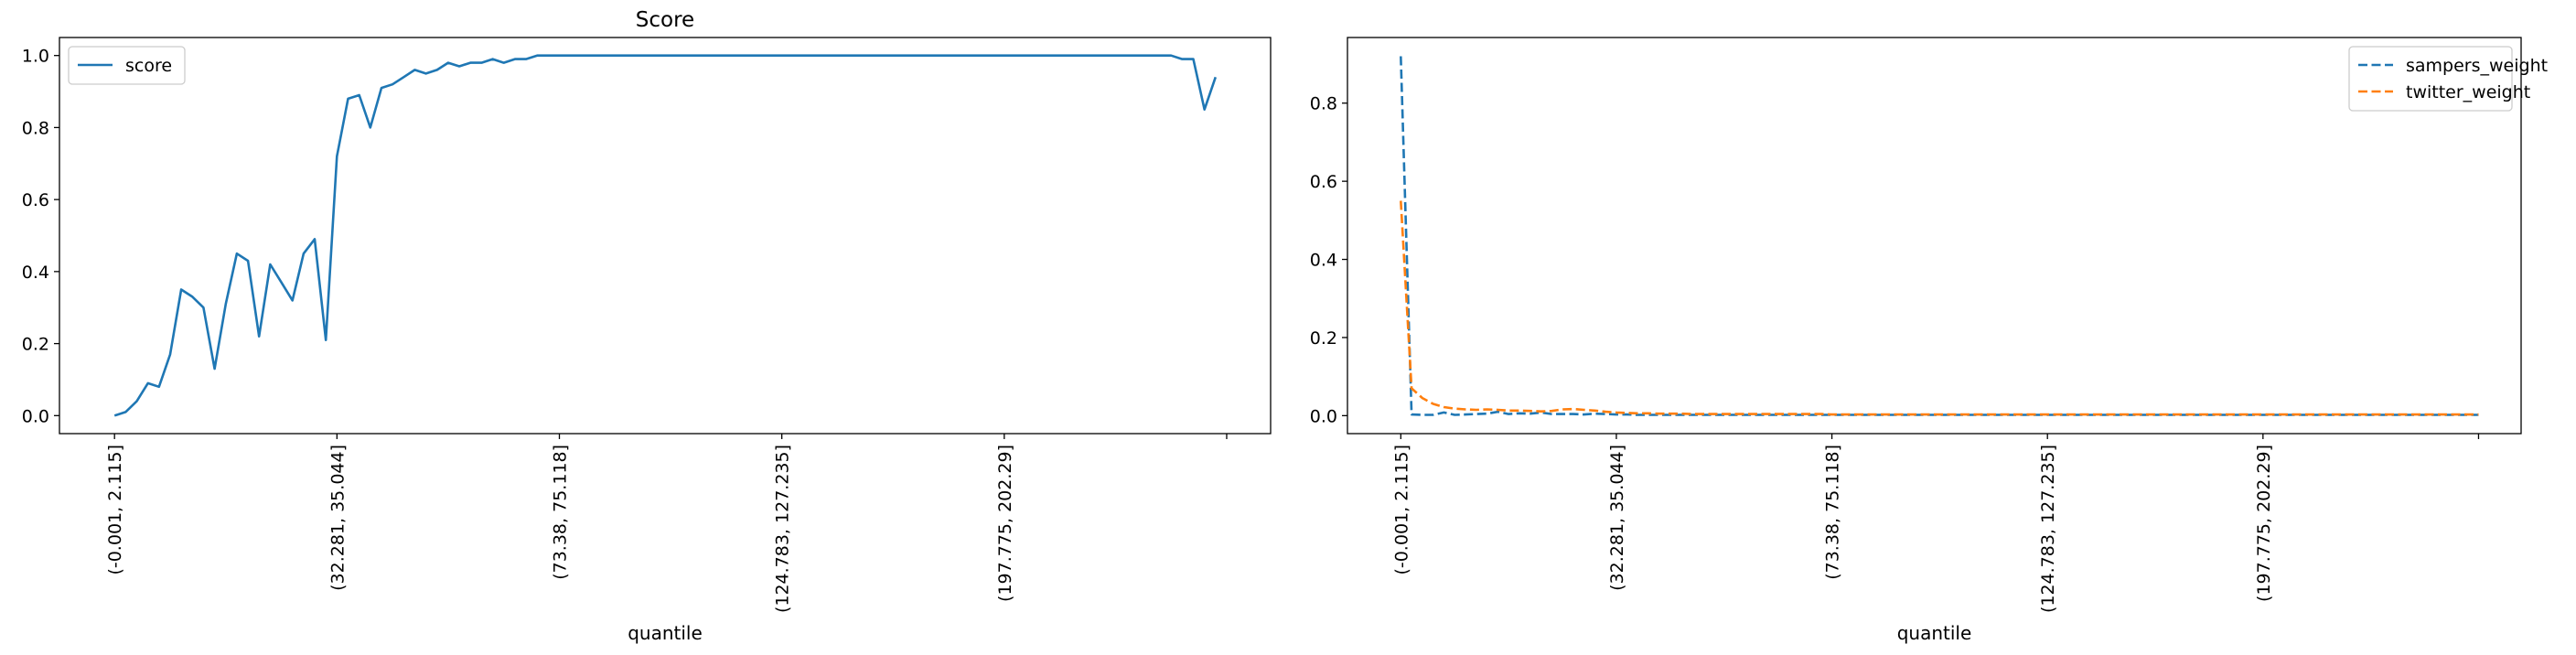 The height and width of the screenshot is (655, 2576). What do you see at coordinates (148, 66) in the screenshot?
I see `legend-label: score` at bounding box center [148, 66].